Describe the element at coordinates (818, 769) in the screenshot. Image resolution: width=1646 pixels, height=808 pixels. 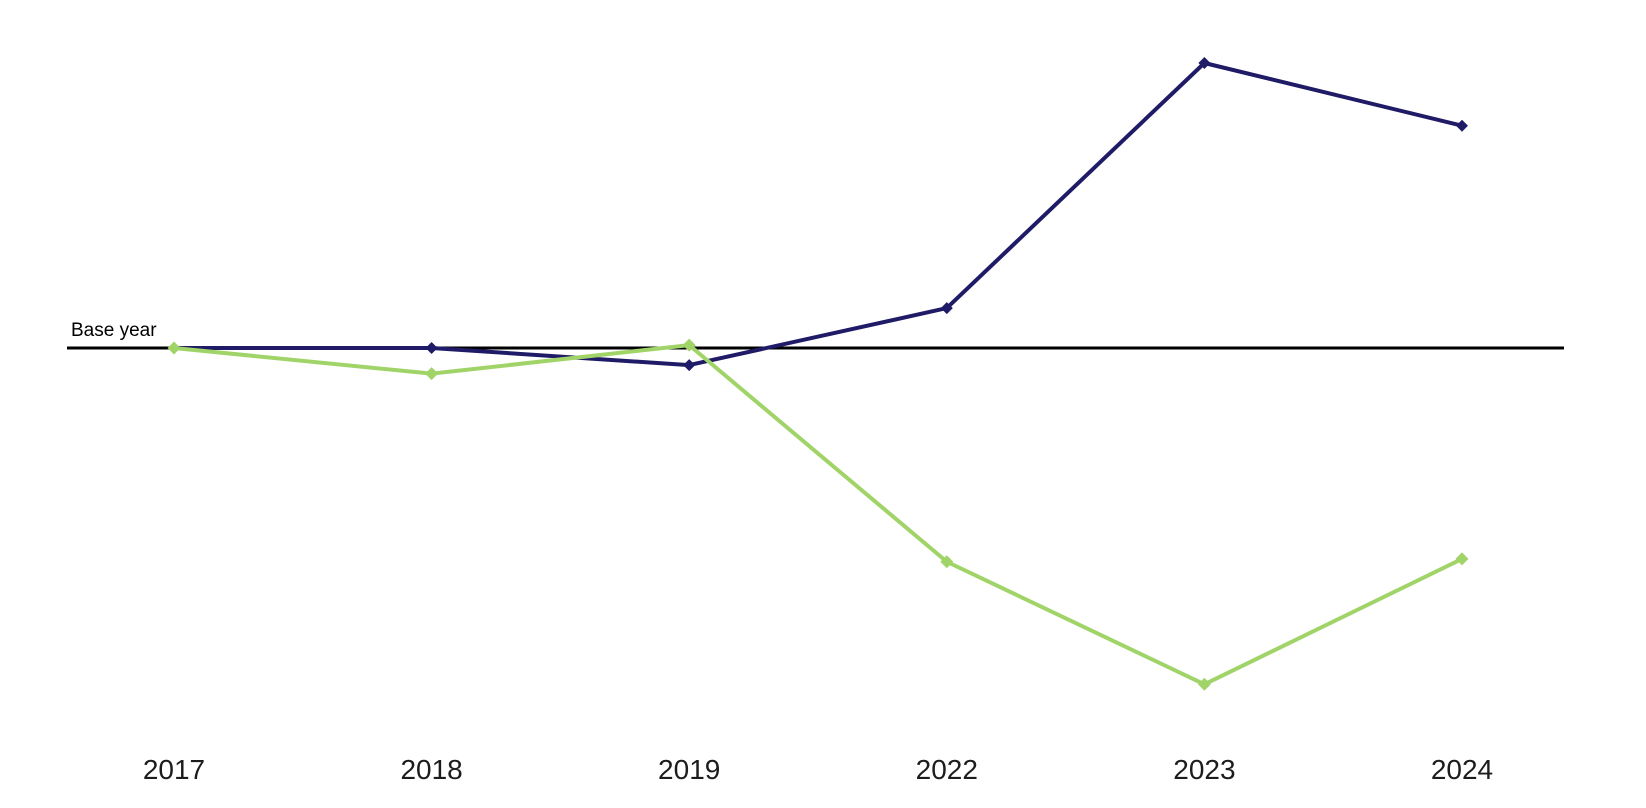
I see `x-axis-labels: 2017 2018 2019 2022 2023 2024` at that location.